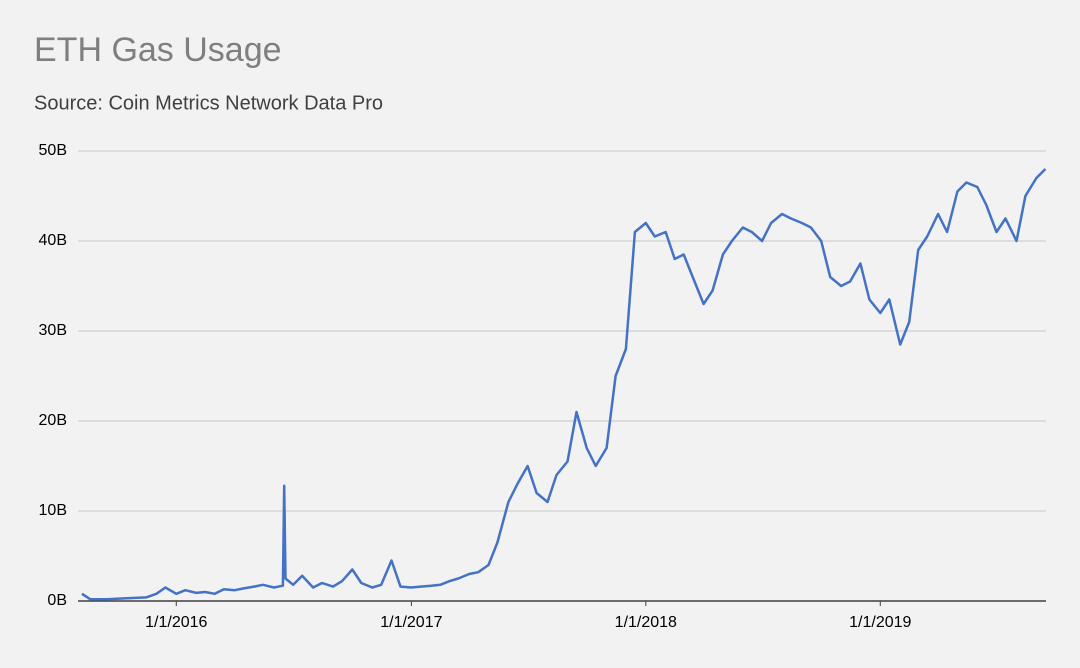 This screenshot has height=668, width=1080. I want to click on y-tick-label: 20B, so click(53, 420).